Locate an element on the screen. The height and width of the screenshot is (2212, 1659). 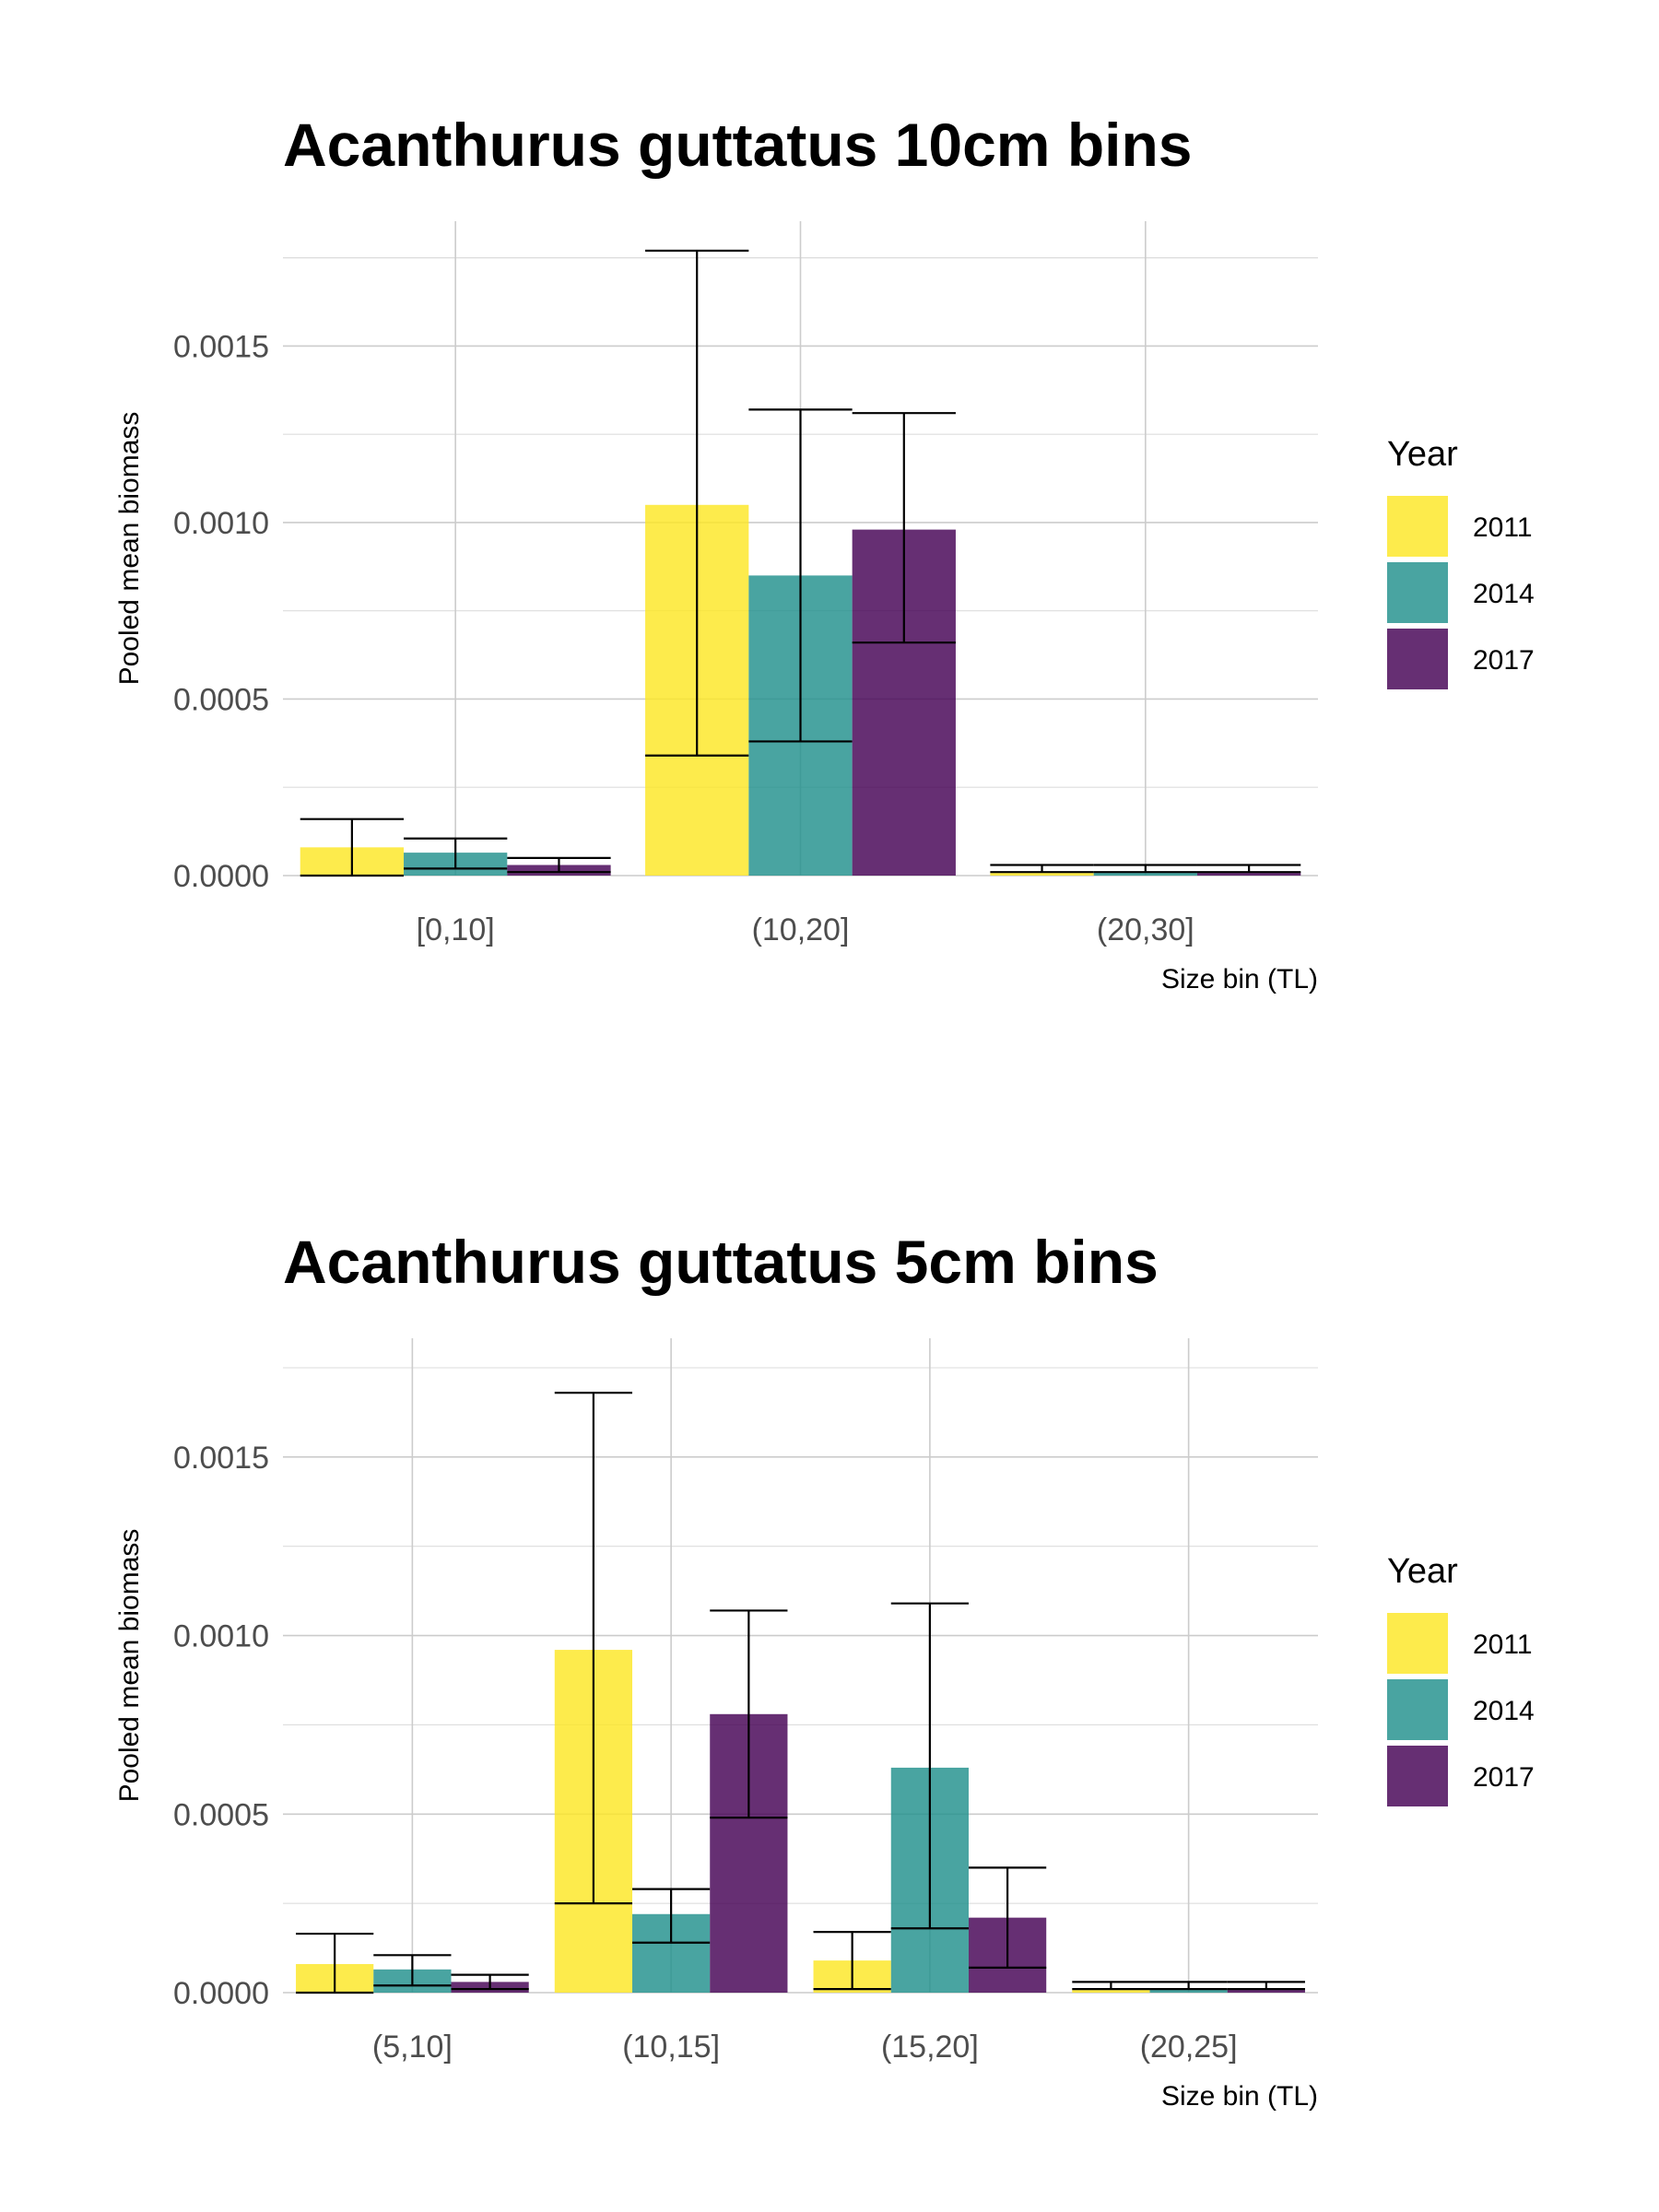
chart-title: Acanthurus guttatus 5cm bins is located at coordinates (721, 1262).